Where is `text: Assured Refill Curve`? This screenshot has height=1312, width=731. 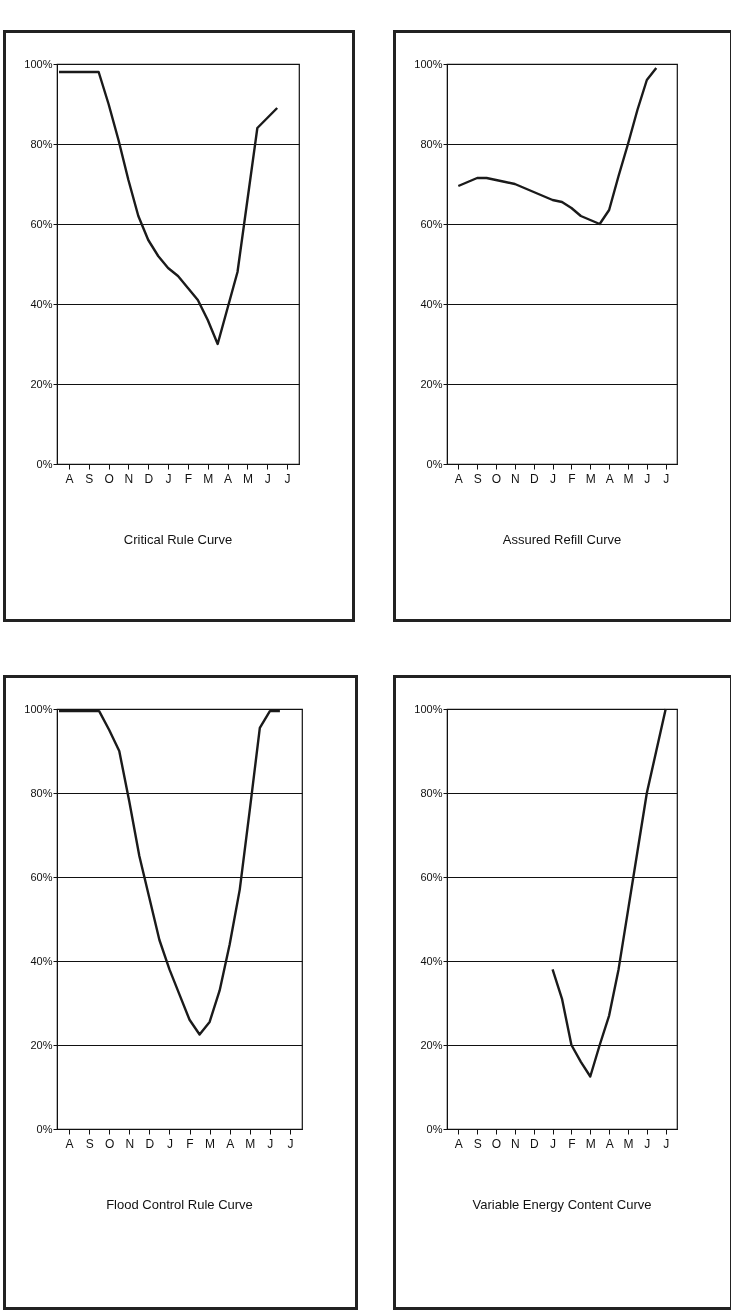
text: Assured Refill Curve is located at coordinates (562, 539).